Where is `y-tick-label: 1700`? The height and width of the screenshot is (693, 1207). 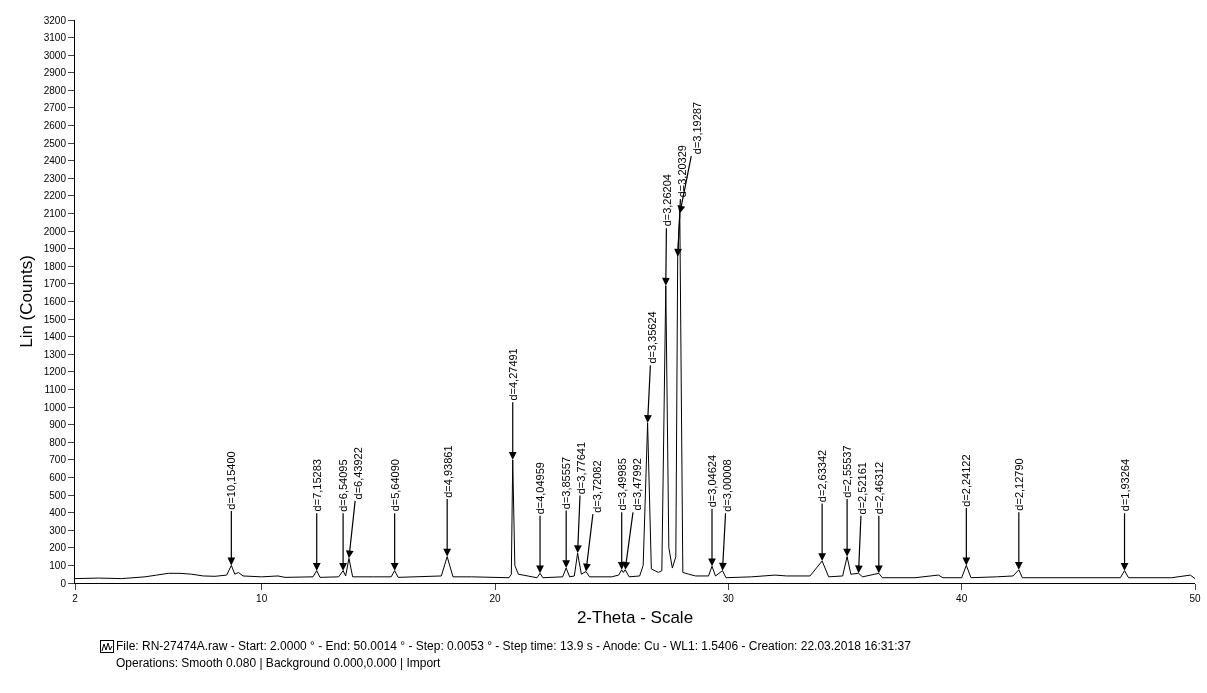
y-tick-label: 1700 is located at coordinates (55, 284).